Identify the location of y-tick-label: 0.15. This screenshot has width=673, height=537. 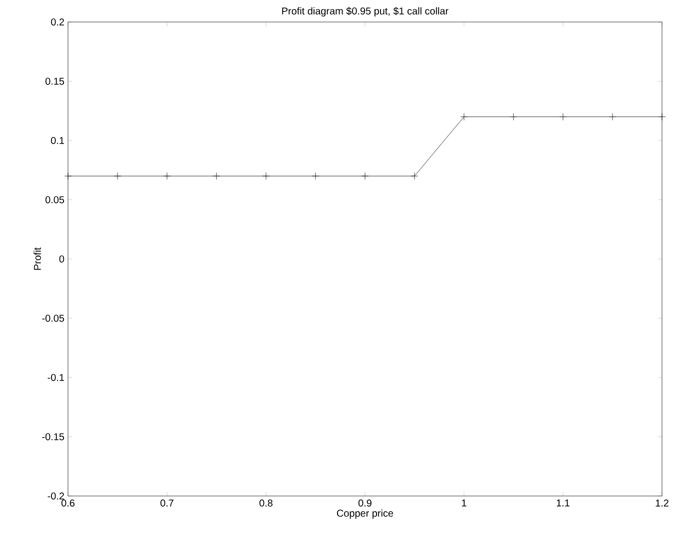
(54, 81).